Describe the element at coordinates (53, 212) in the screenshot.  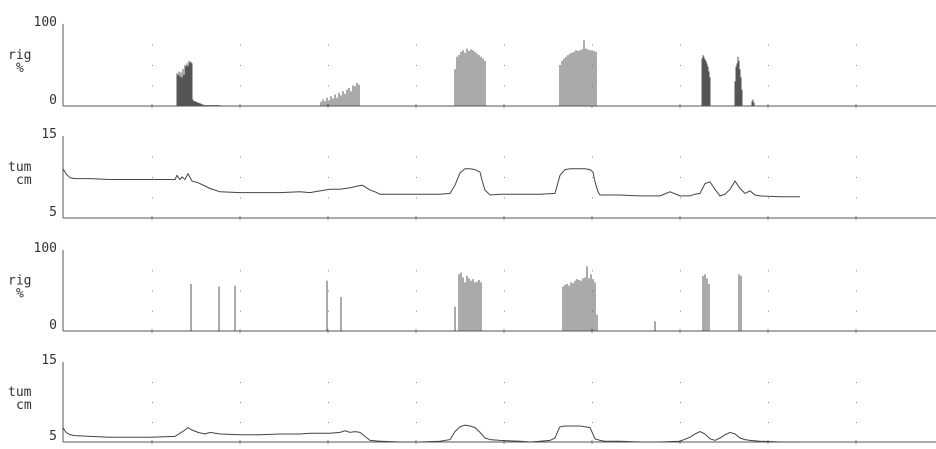
I see `y-tick-label-bottom-p2: 5` at that location.